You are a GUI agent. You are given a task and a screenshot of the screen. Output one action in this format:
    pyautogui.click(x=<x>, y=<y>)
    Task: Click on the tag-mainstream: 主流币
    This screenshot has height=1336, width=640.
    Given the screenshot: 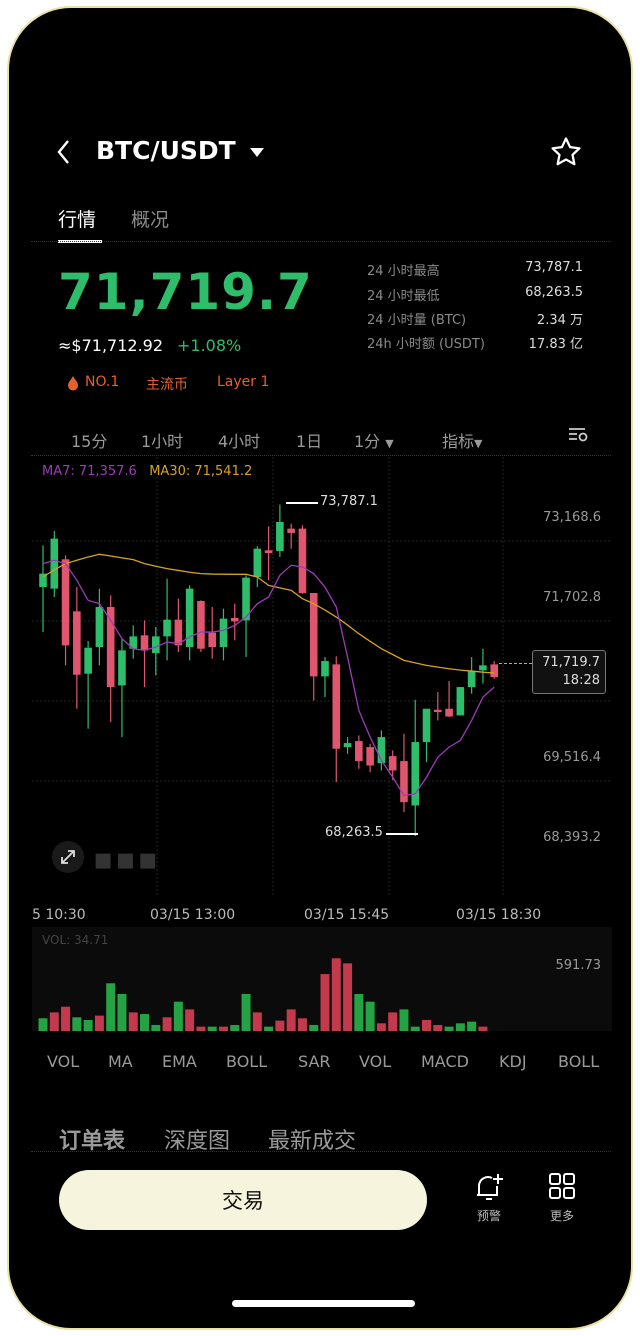 What is the action you would take?
    pyautogui.click(x=167, y=385)
    